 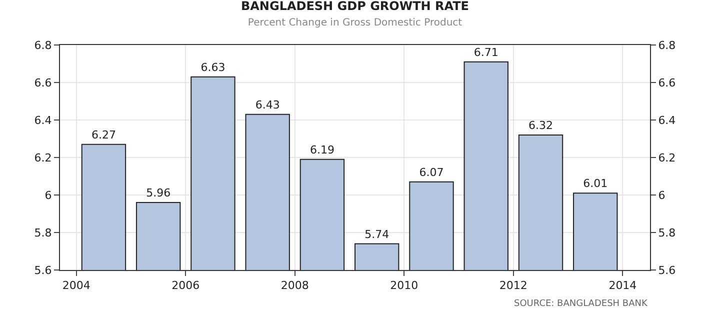 I want to click on data-label: 6.07, so click(x=431, y=172).